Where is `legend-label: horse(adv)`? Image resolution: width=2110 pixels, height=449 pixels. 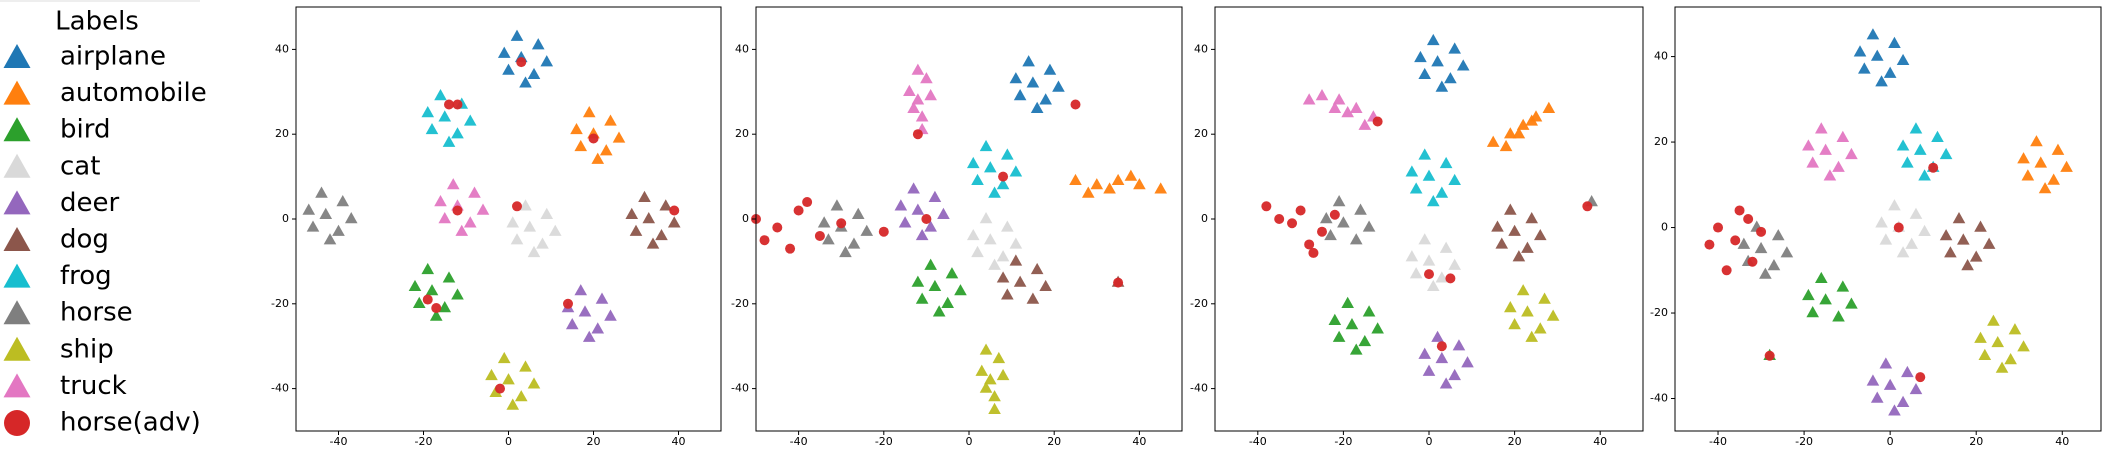
legend-label: horse(adv) is located at coordinates (130, 423).